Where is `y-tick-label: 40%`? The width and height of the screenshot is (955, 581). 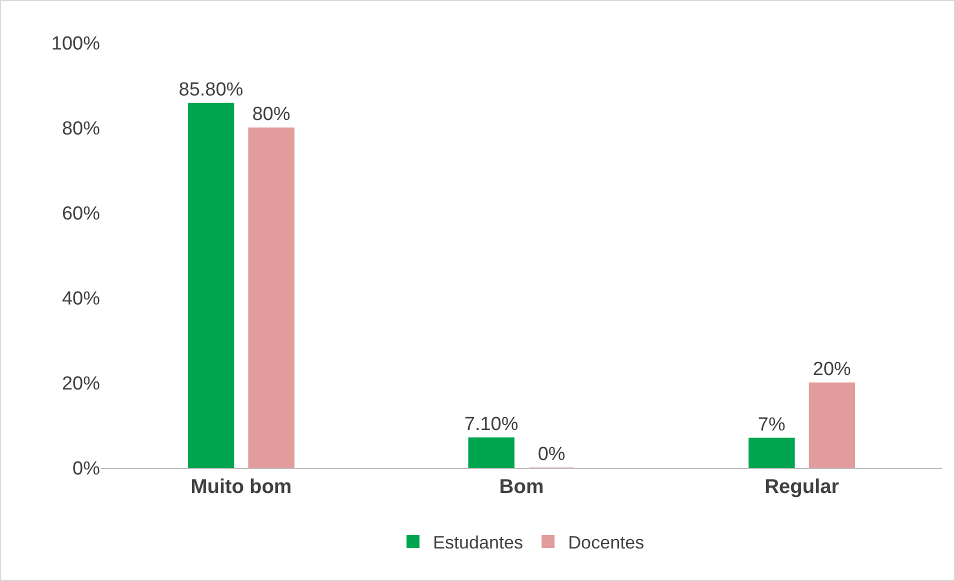 y-tick-label: 40% is located at coordinates (81, 299).